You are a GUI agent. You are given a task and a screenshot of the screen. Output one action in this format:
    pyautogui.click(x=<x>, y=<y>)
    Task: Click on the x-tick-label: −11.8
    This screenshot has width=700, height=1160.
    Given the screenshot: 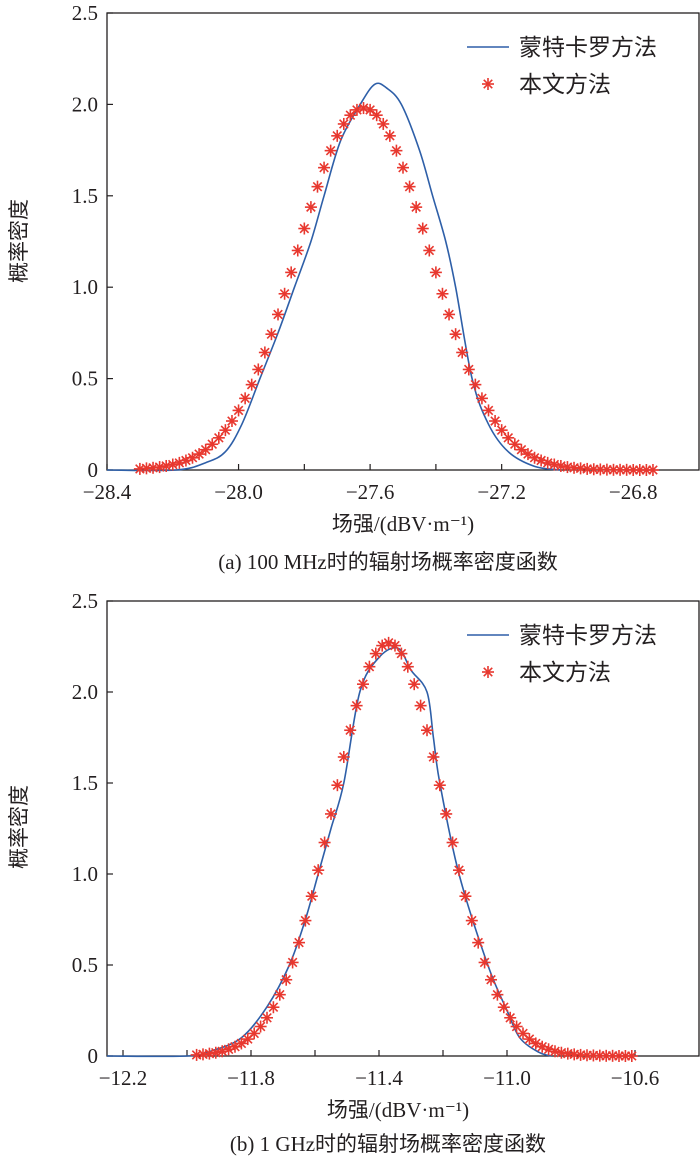 What is the action you would take?
    pyautogui.click(x=251, y=1078)
    